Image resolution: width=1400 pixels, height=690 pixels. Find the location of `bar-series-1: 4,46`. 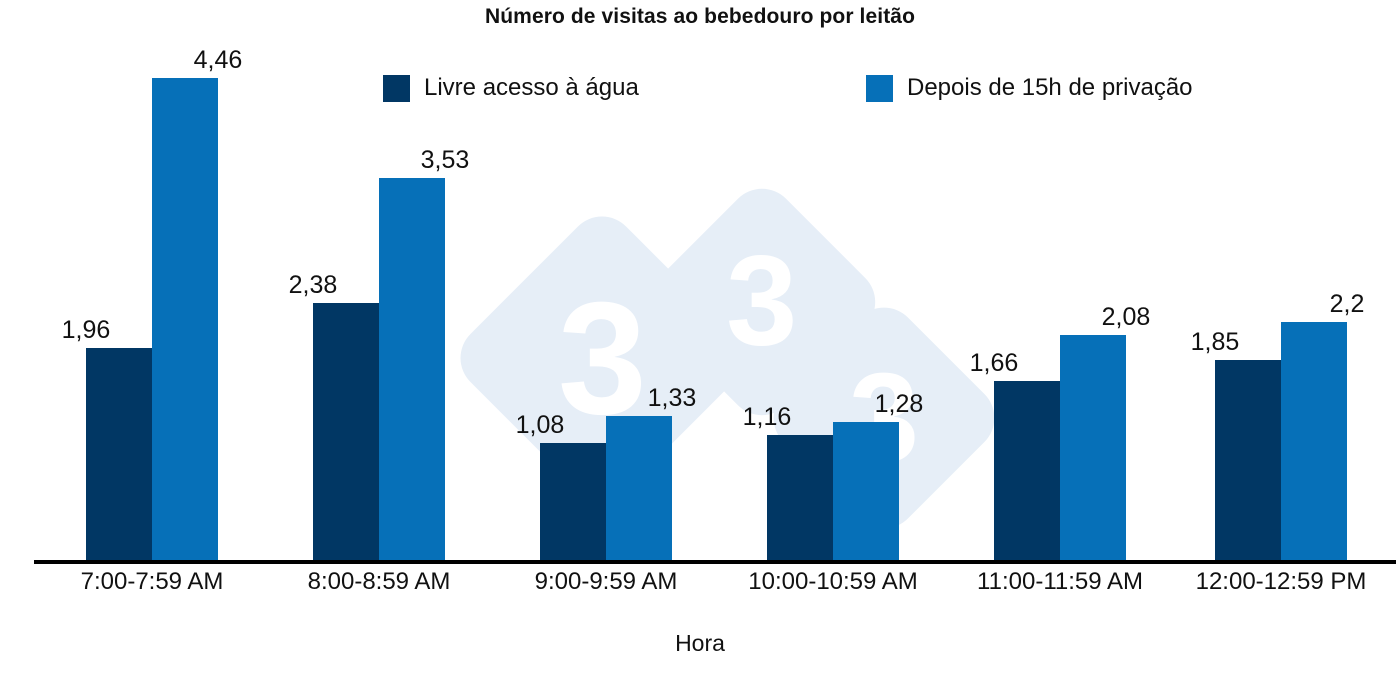

bar-series-1: 4,46 is located at coordinates (197, 304).